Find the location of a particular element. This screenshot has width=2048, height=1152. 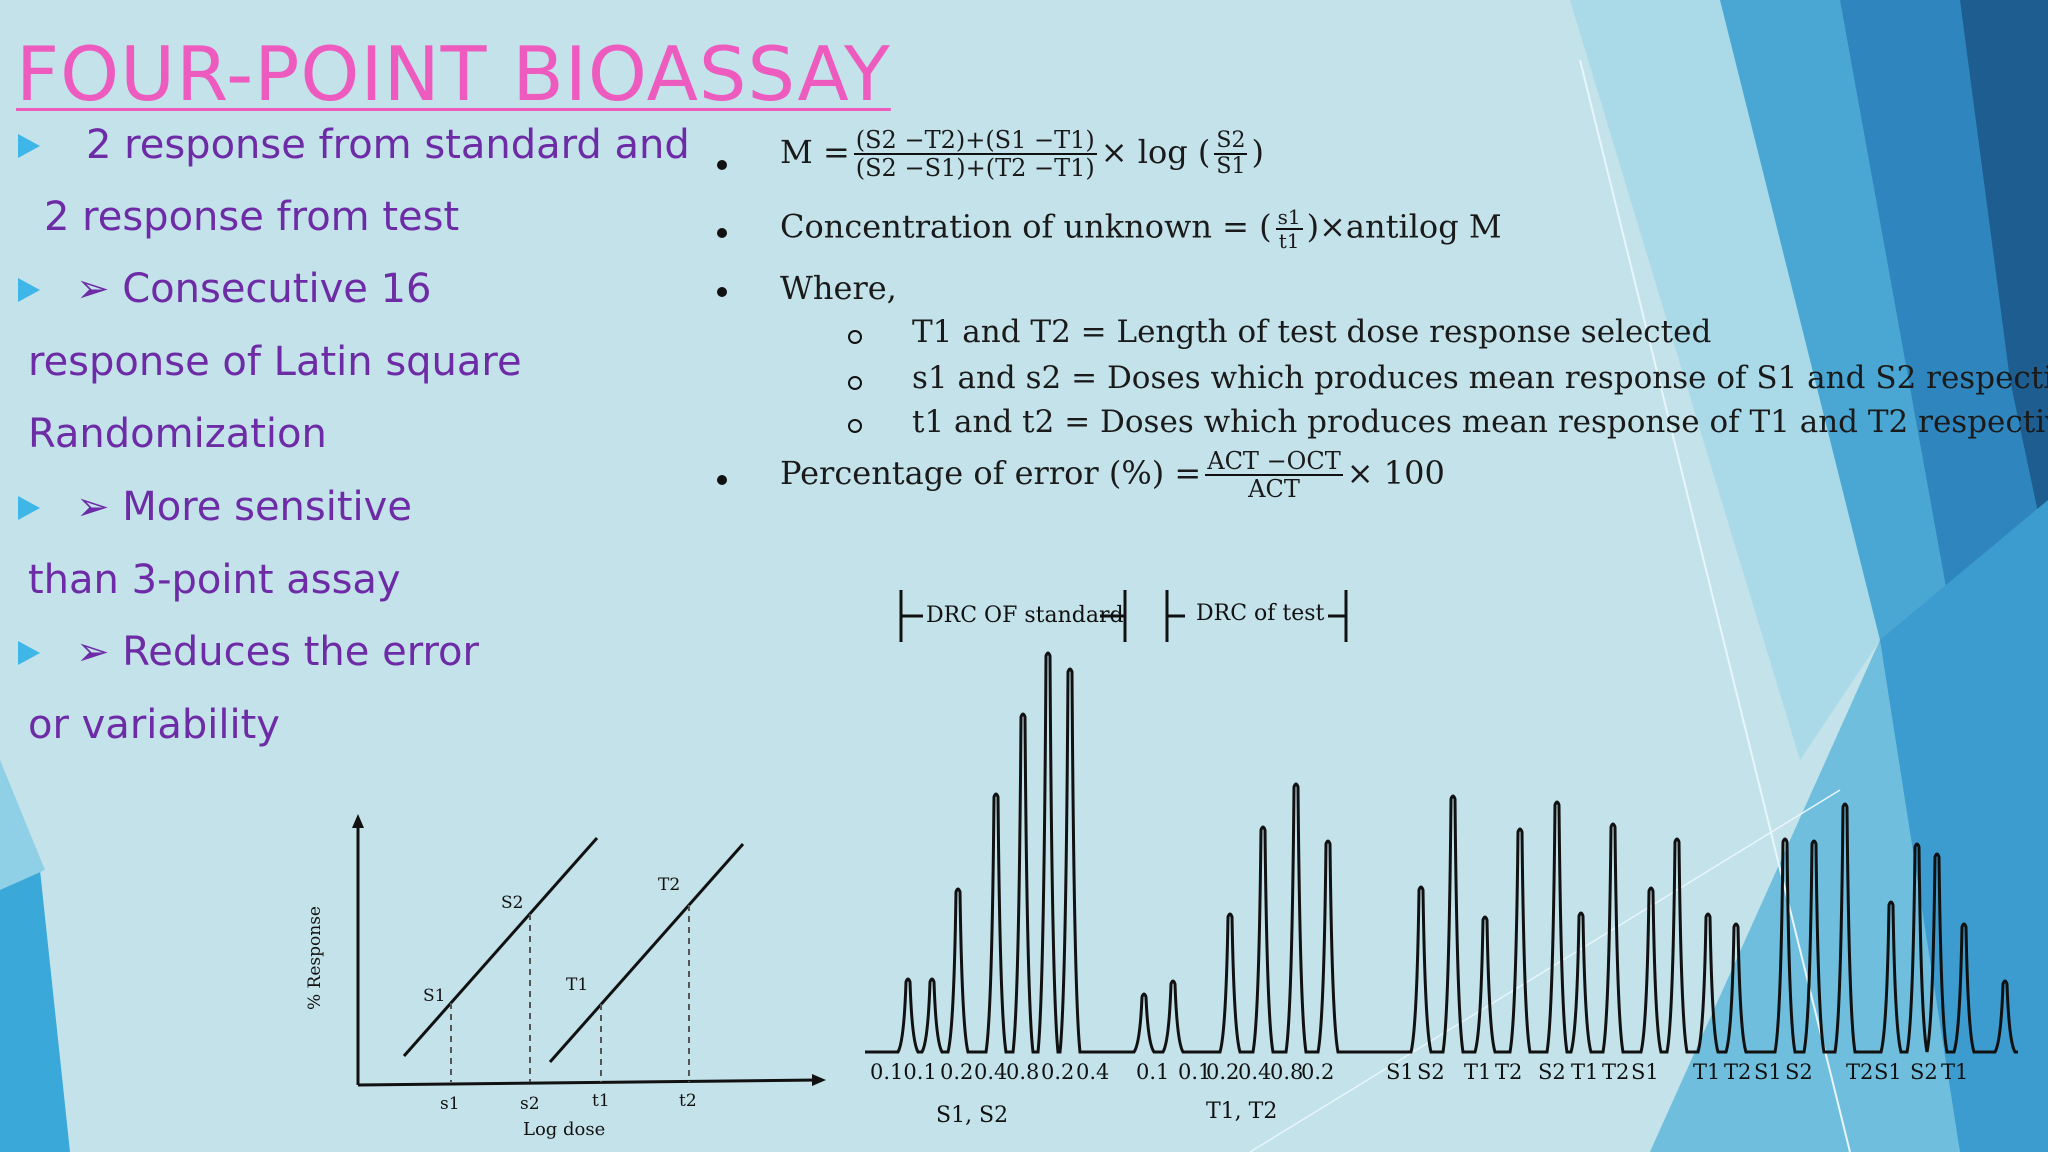

line-label-s2: S2 is located at coordinates (512, 903).